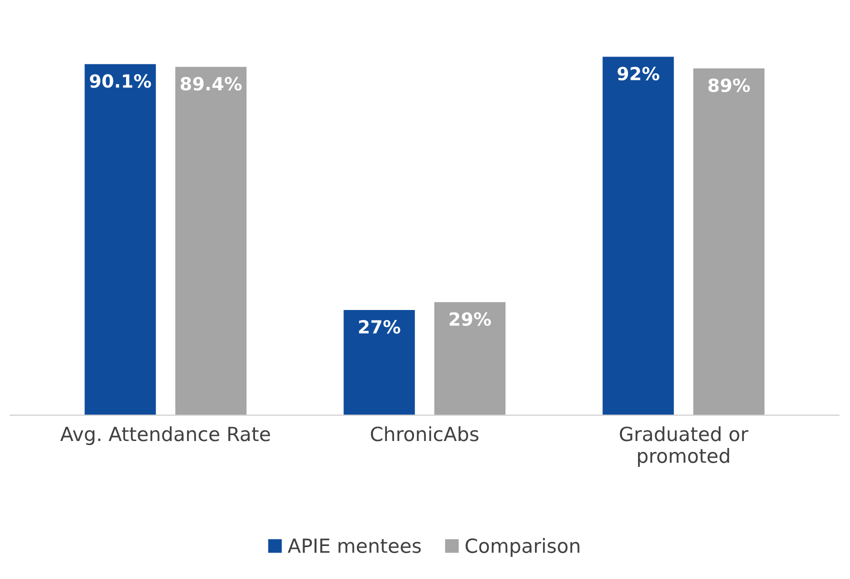 Image resolution: width=850 pixels, height=579 pixels. Describe the element at coordinates (523, 547) in the screenshot. I see `legend-label: Comparison` at that location.